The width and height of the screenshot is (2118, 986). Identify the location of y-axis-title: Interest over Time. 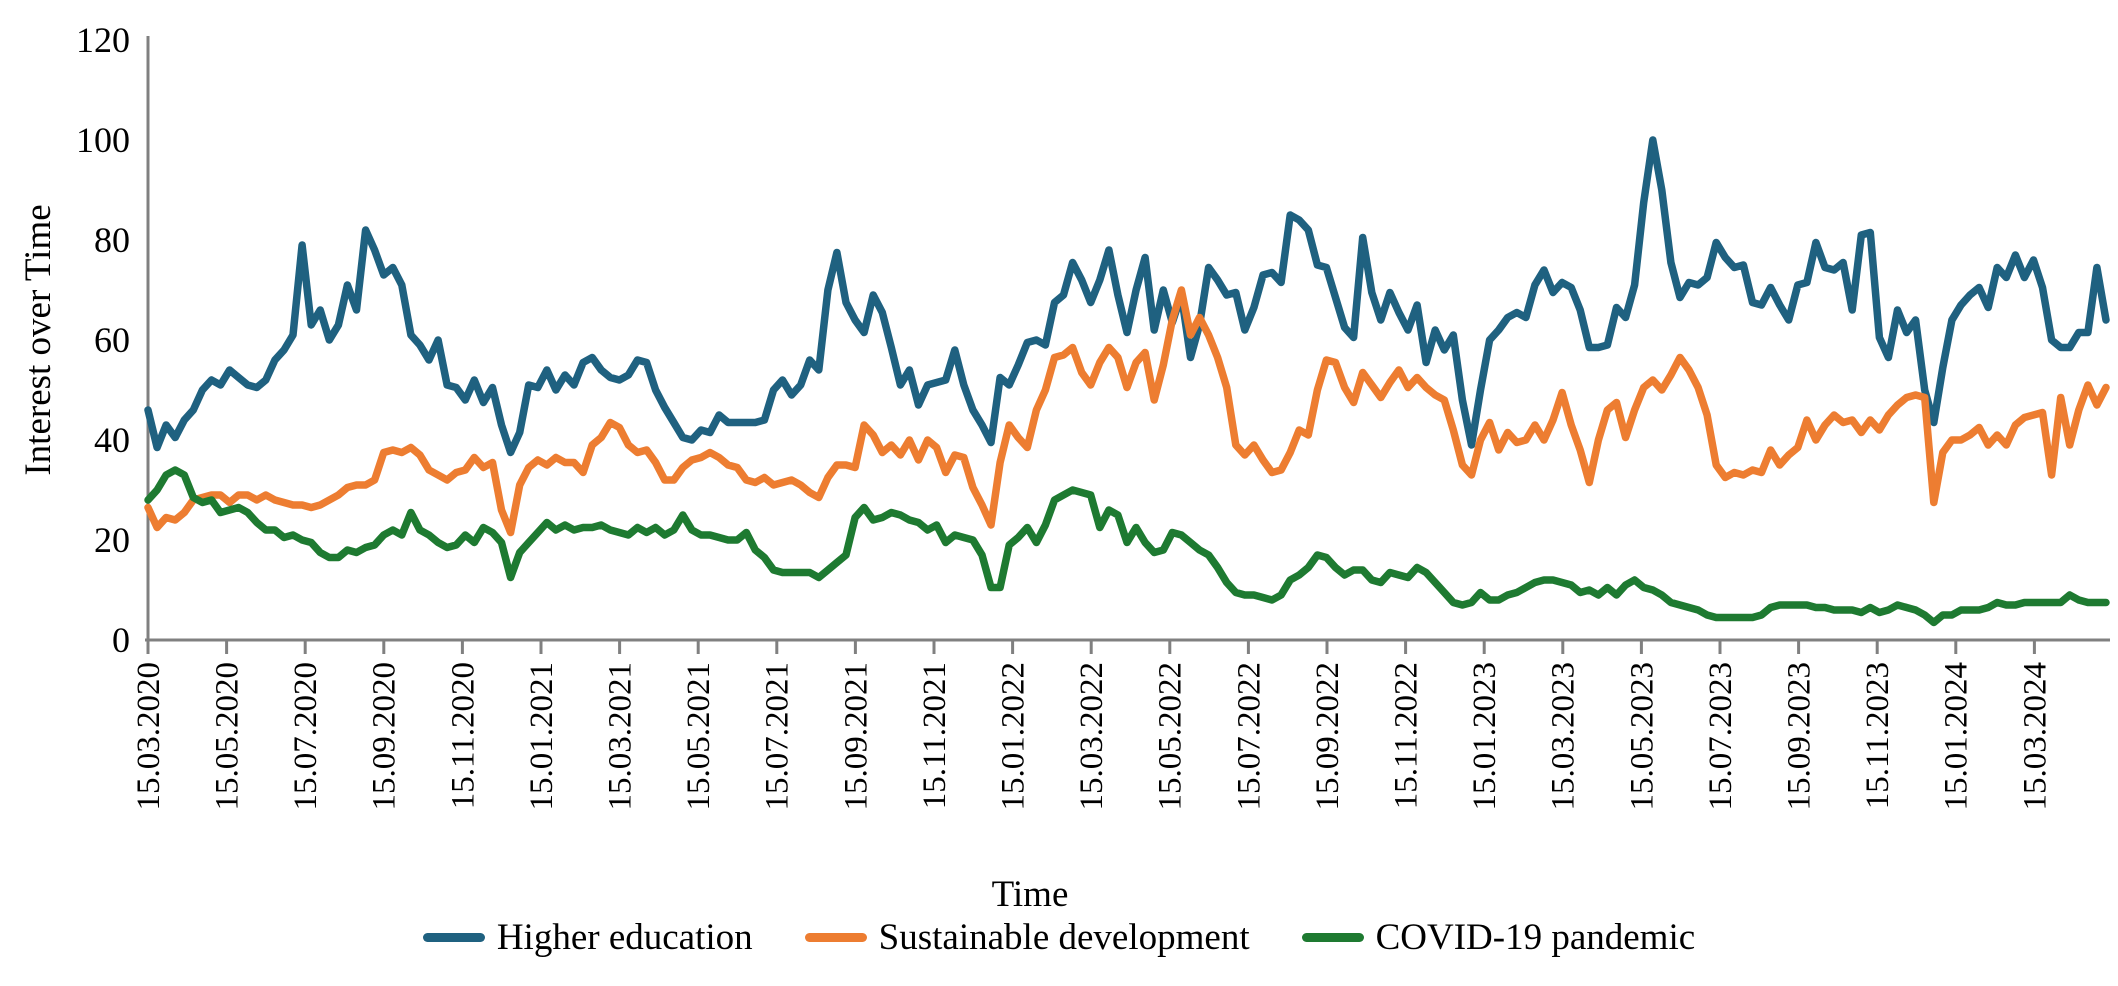
(38, 339).